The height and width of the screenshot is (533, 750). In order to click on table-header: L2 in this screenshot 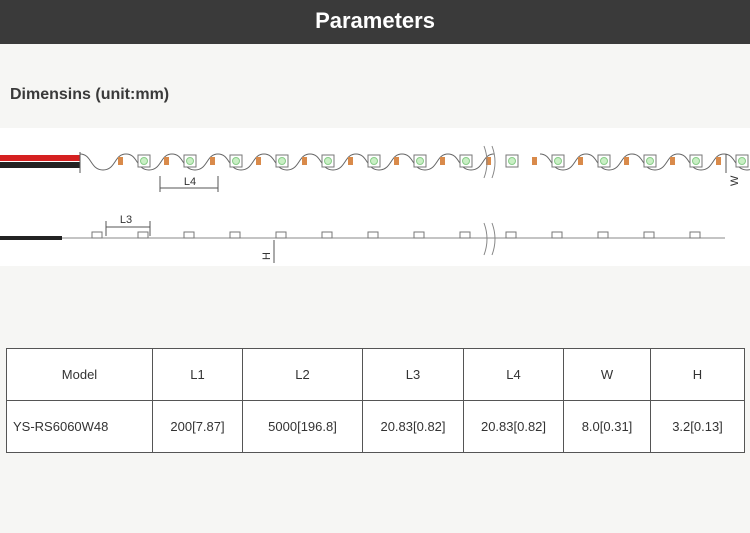, I will do `click(302, 374)`.